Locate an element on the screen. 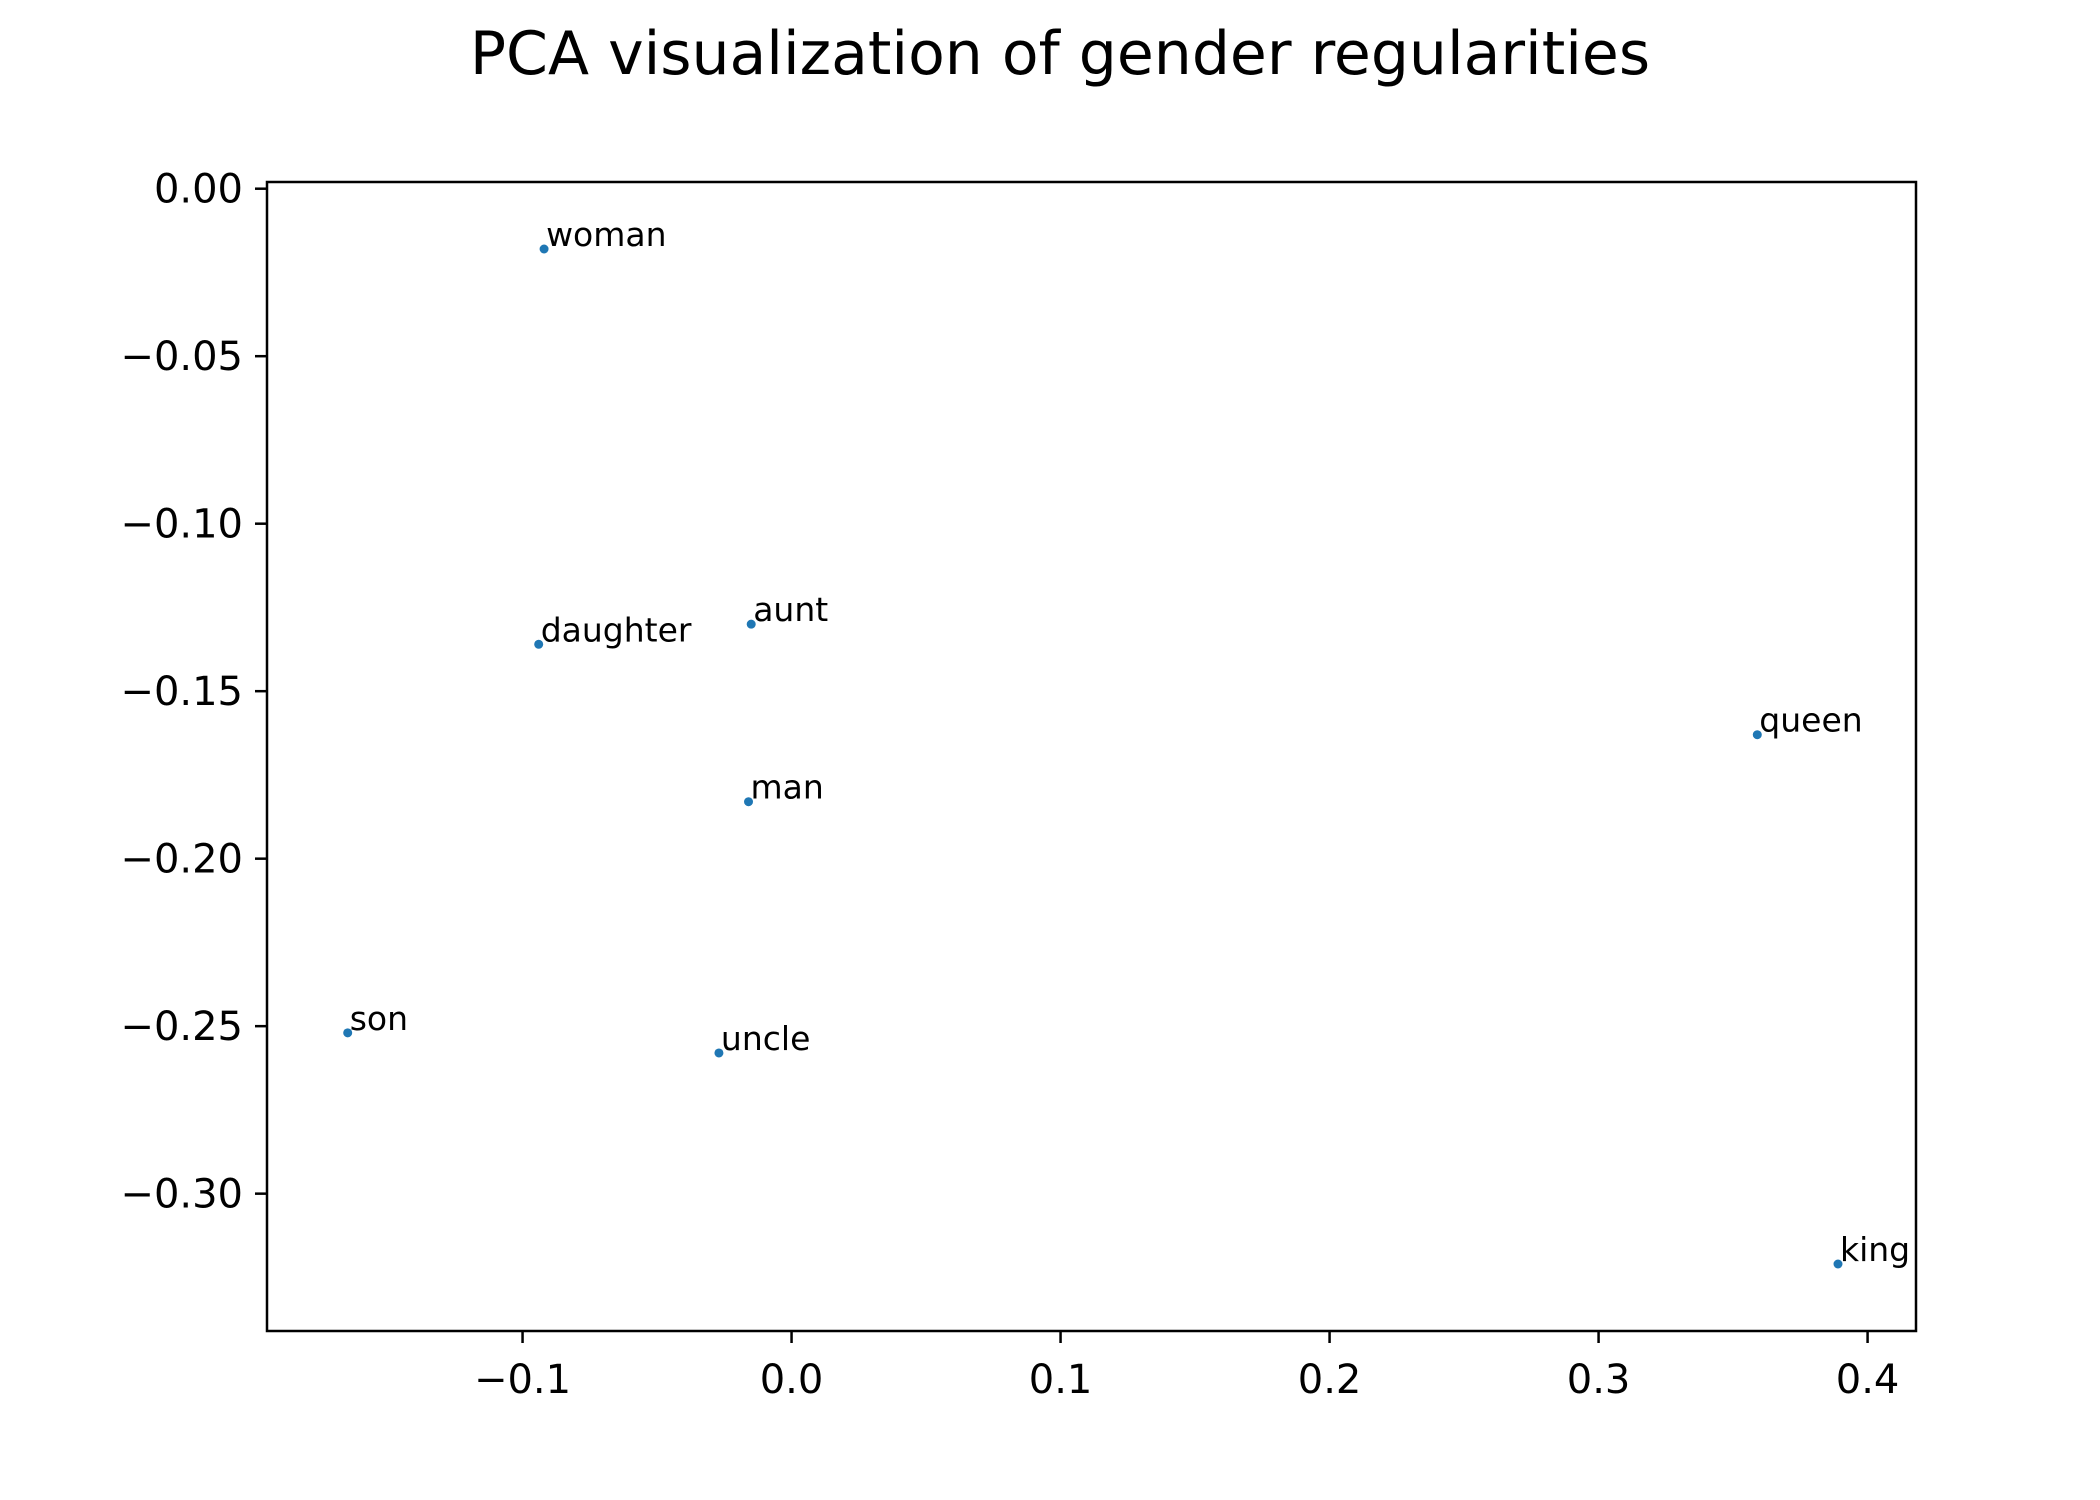 This screenshot has height=1500, width=2100. chart-title: PCA visualization of gender regularities is located at coordinates (1060, 54).